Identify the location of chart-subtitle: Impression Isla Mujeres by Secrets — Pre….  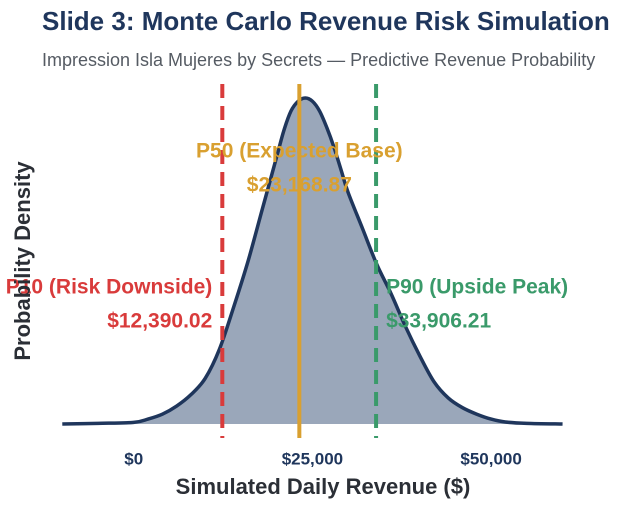
(319, 60).